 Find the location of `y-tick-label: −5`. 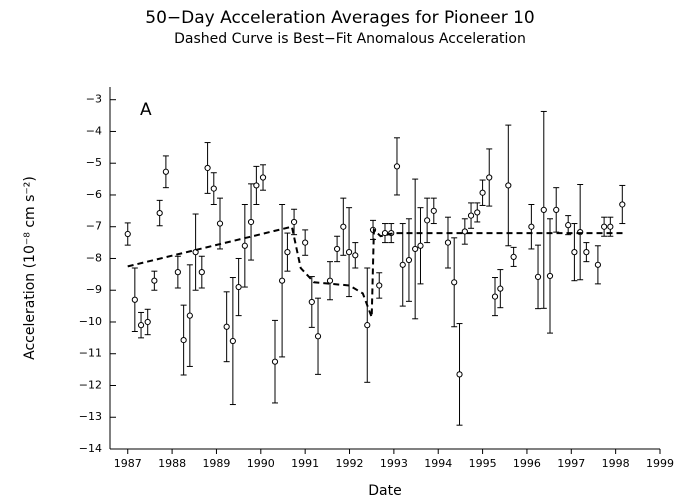

y-tick-label: −5 is located at coordinates (94, 162).